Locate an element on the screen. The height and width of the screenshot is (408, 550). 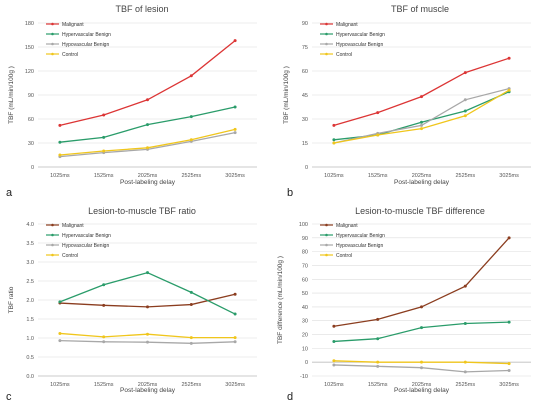
panel-letter: b is located at coordinates (290, 193).